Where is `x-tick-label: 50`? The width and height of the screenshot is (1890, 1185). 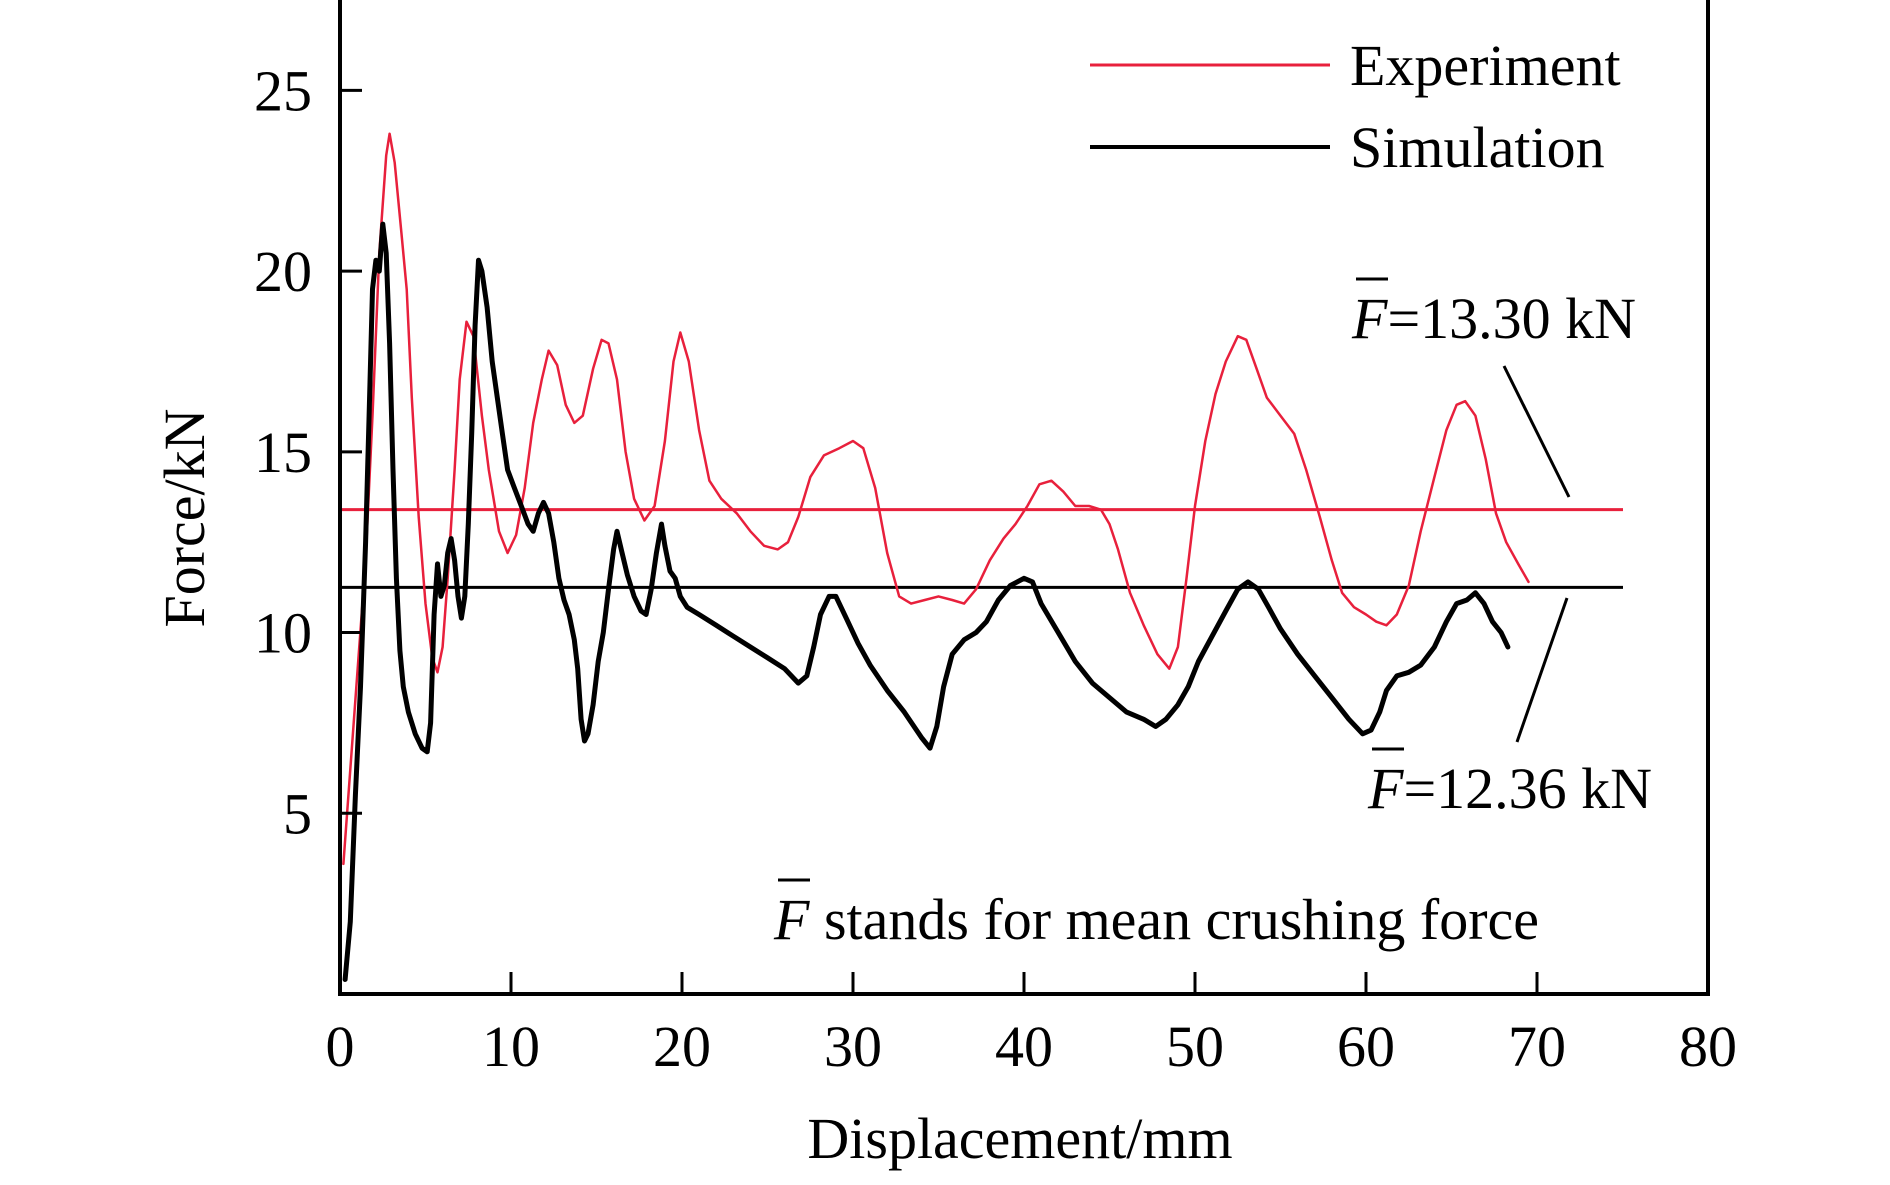 x-tick-label: 50 is located at coordinates (1195, 1046).